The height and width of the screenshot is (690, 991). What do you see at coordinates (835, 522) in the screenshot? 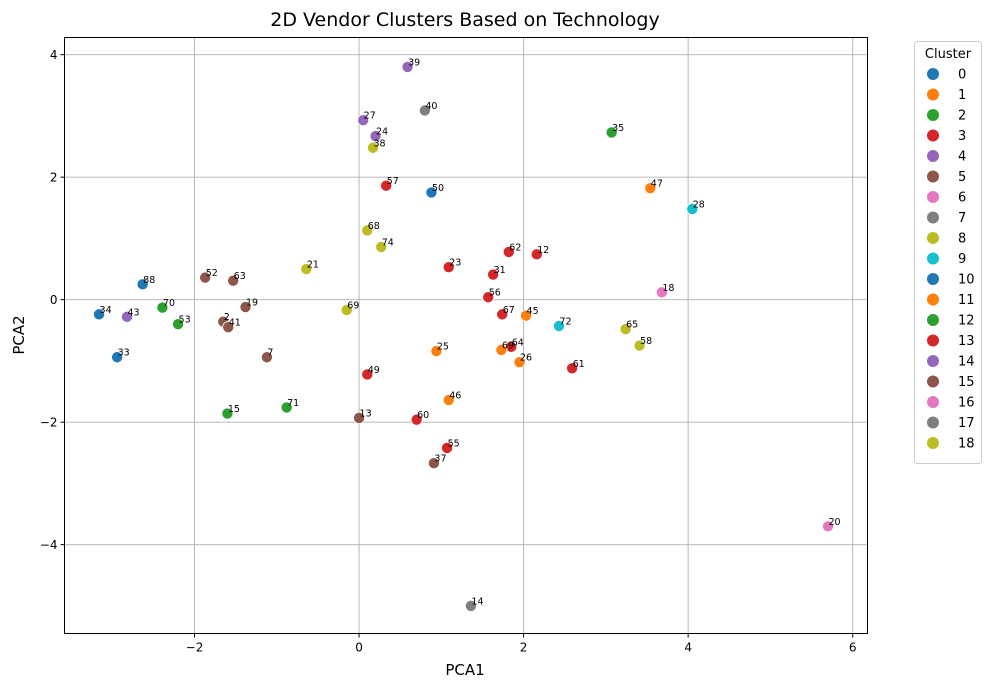
I see `data-point-label: 20` at bounding box center [835, 522].